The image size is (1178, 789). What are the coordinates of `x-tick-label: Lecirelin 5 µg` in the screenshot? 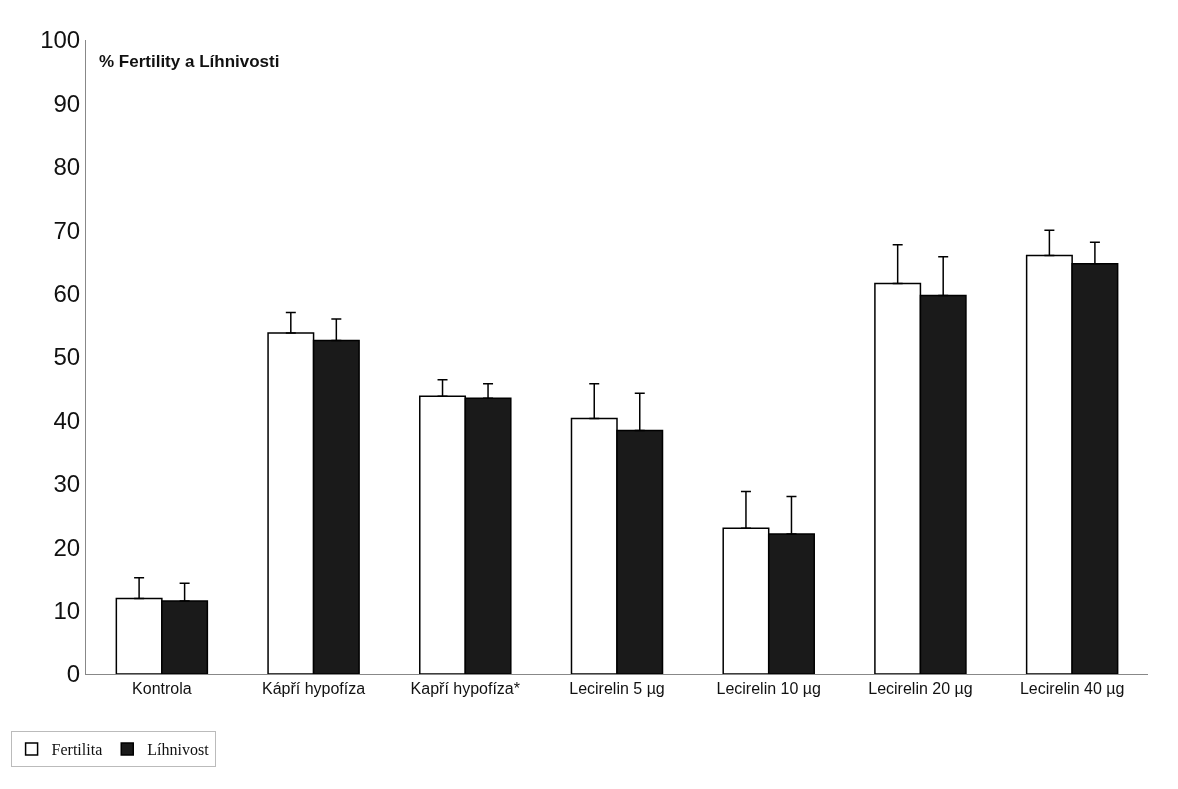 It's located at (617, 689).